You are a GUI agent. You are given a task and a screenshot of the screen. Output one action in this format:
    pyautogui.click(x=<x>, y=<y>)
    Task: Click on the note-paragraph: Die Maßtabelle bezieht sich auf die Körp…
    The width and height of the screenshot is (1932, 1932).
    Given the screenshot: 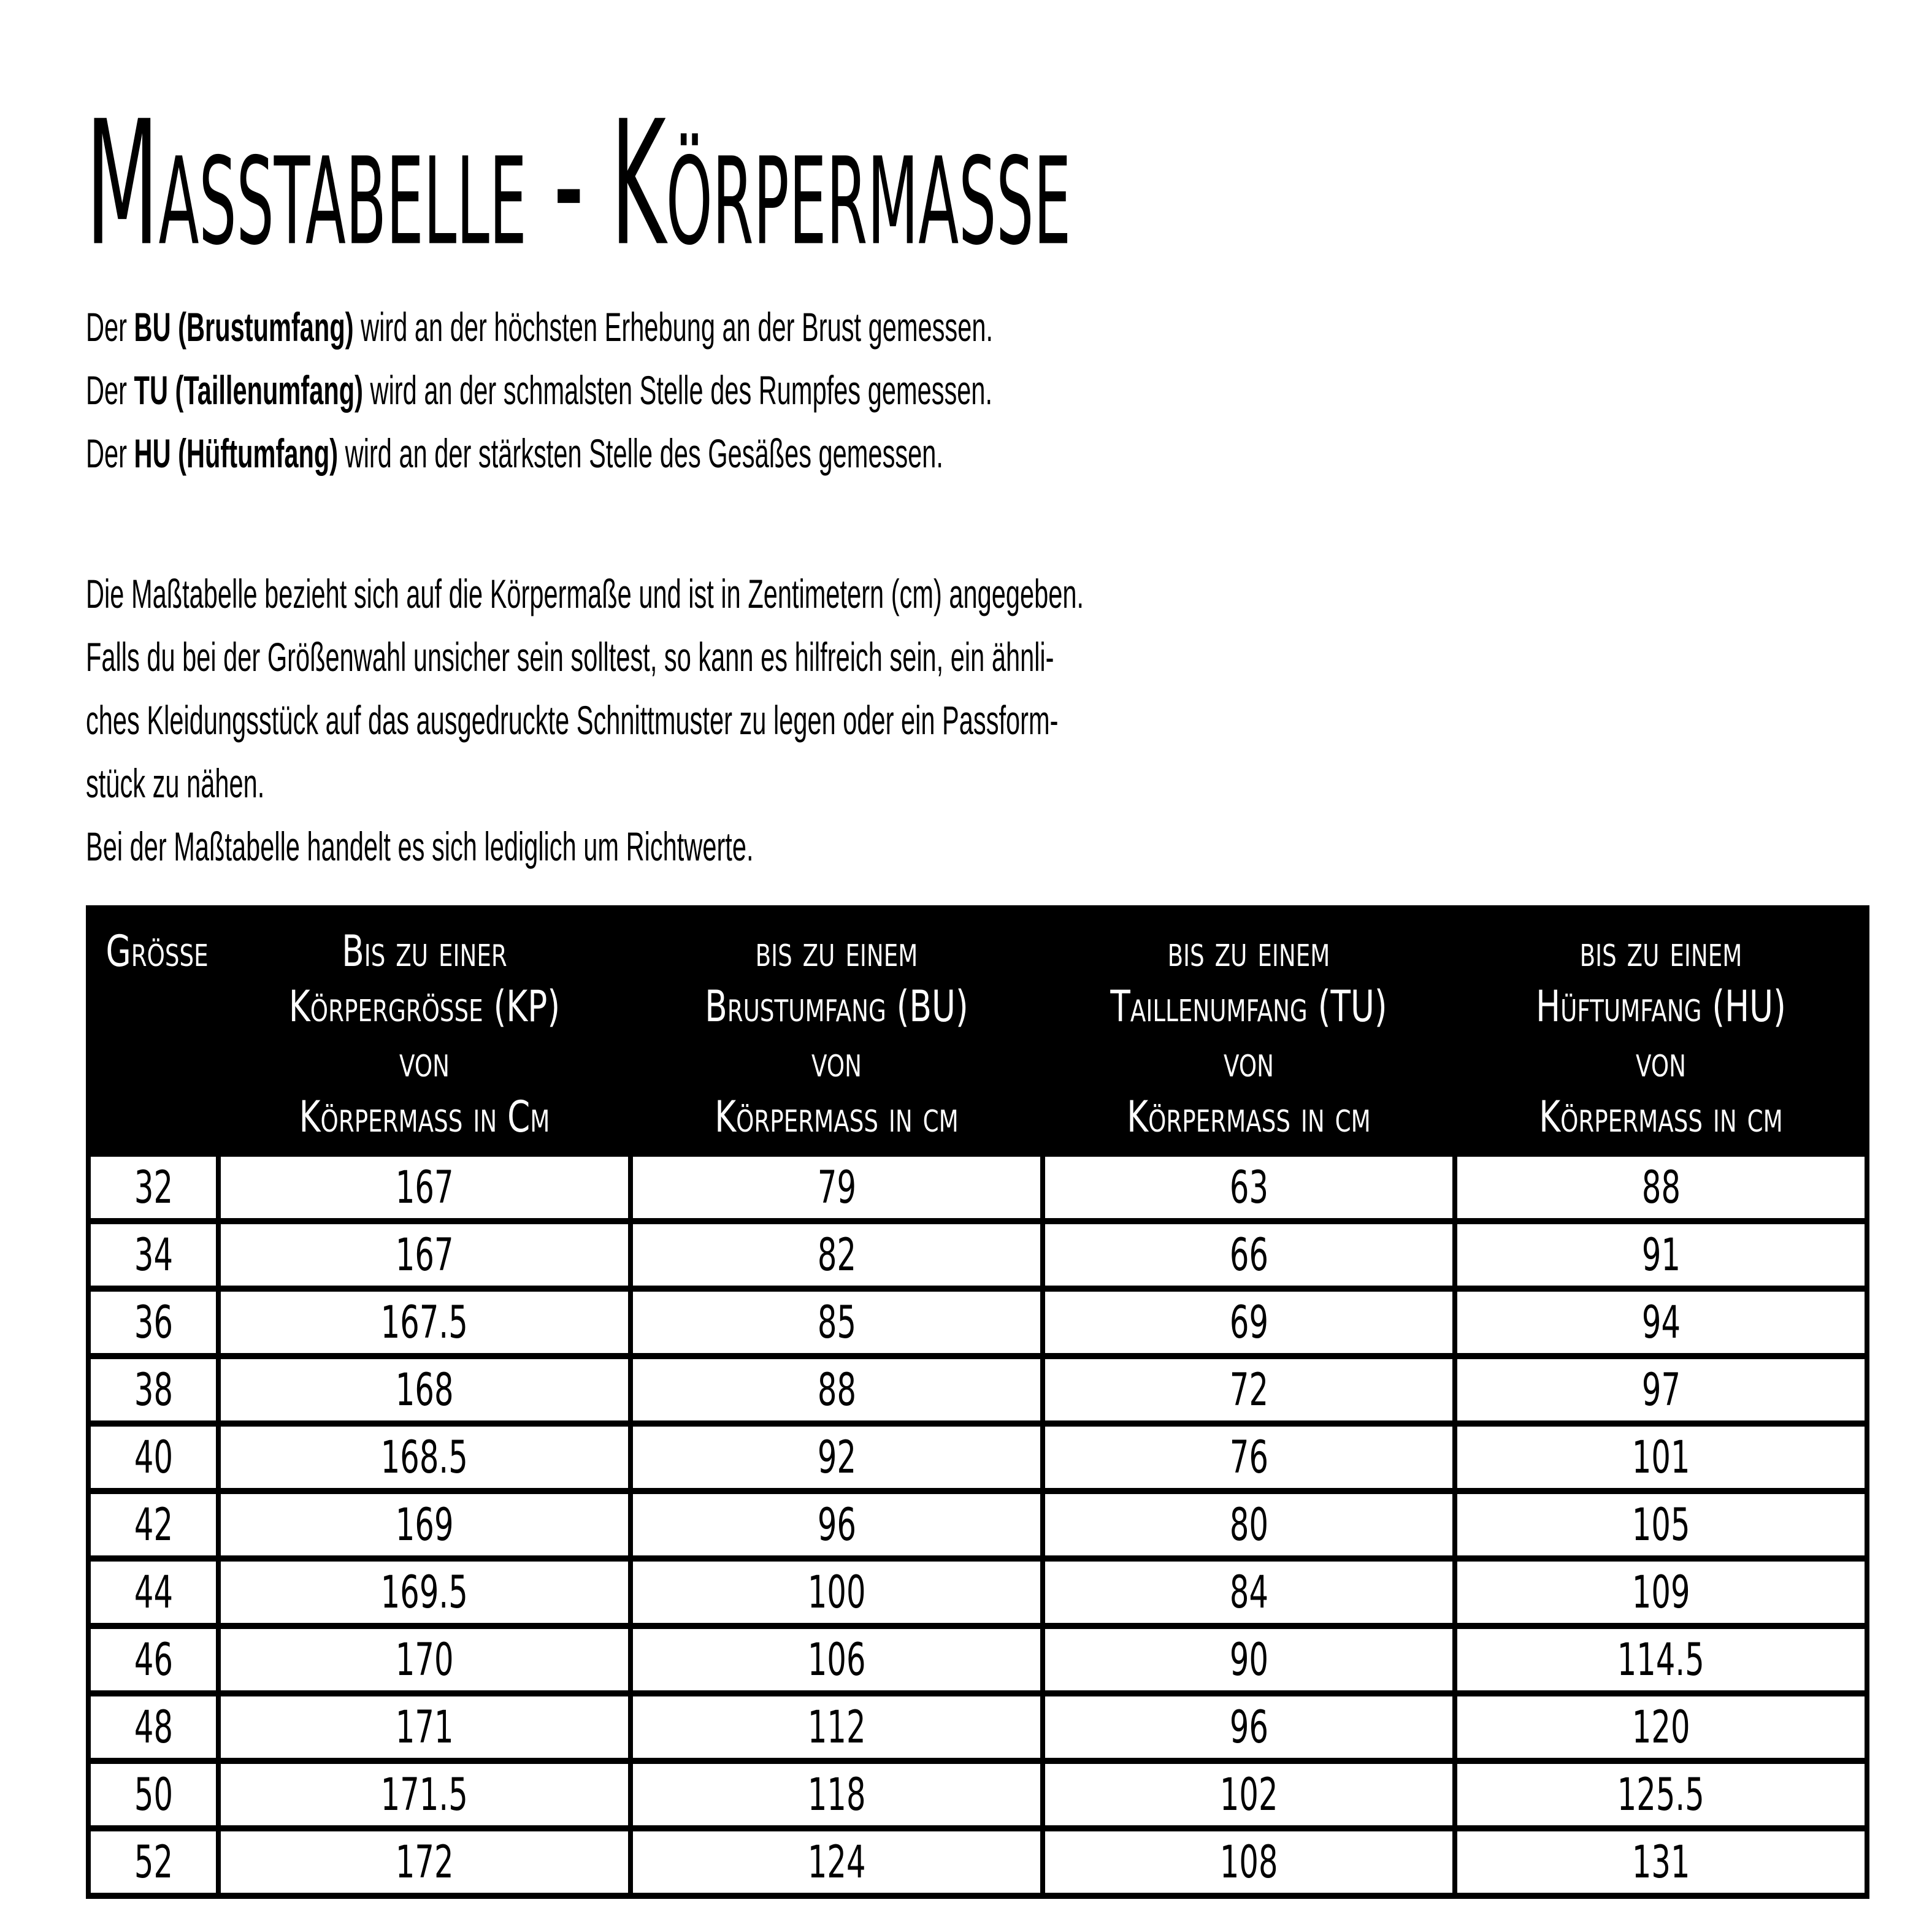 What is the action you would take?
    pyautogui.click(x=585, y=720)
    